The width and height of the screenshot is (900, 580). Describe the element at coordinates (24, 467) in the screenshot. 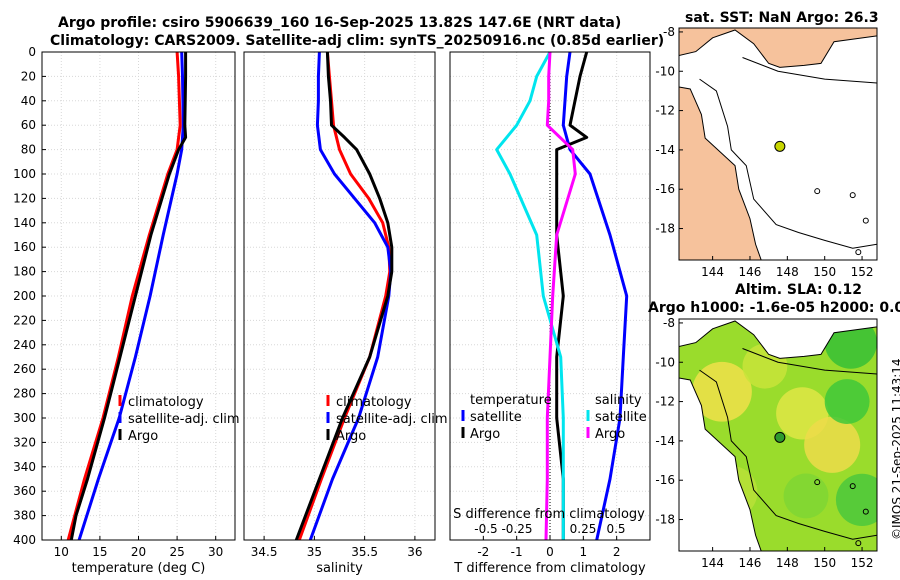

I see `y-tick-label: 340` at that location.